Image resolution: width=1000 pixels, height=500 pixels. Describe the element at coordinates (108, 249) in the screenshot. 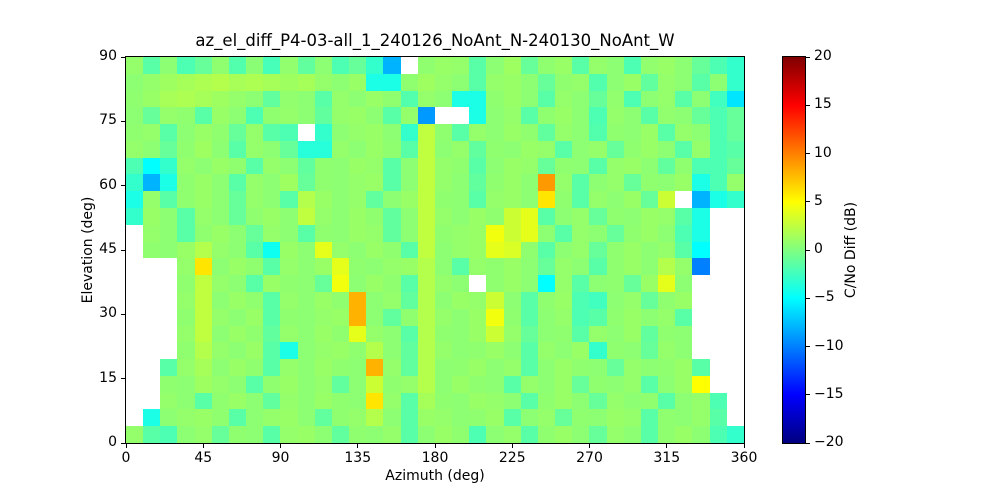

I see `y-tick-label: 45` at that location.